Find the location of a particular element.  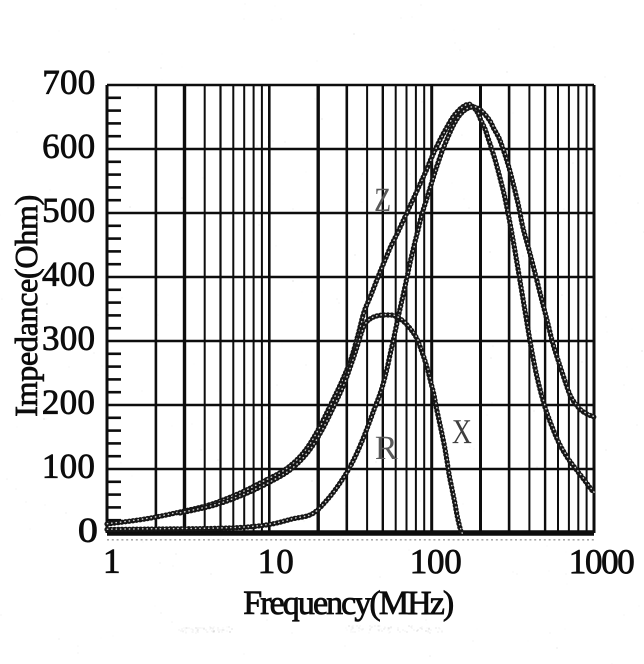

svg-text: 10 is located at coordinates (276, 561).